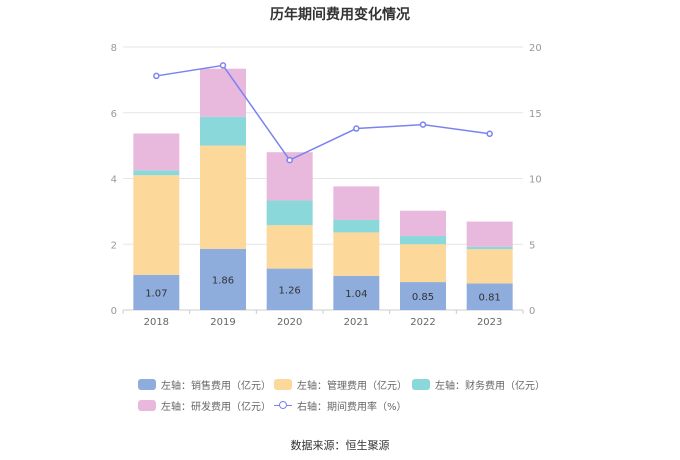 The image size is (680, 460). Describe the element at coordinates (535, 48) in the screenshot. I see `right-axis-tick-label: 20` at that location.